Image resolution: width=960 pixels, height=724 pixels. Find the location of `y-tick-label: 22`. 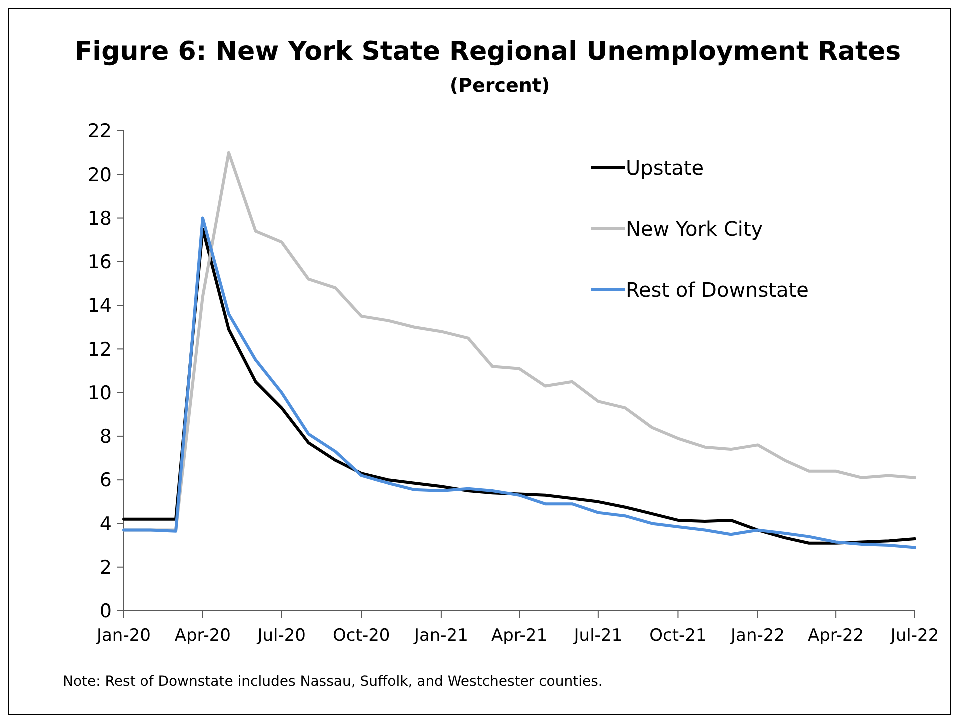

y-tick-label: 22 is located at coordinates (100, 131).